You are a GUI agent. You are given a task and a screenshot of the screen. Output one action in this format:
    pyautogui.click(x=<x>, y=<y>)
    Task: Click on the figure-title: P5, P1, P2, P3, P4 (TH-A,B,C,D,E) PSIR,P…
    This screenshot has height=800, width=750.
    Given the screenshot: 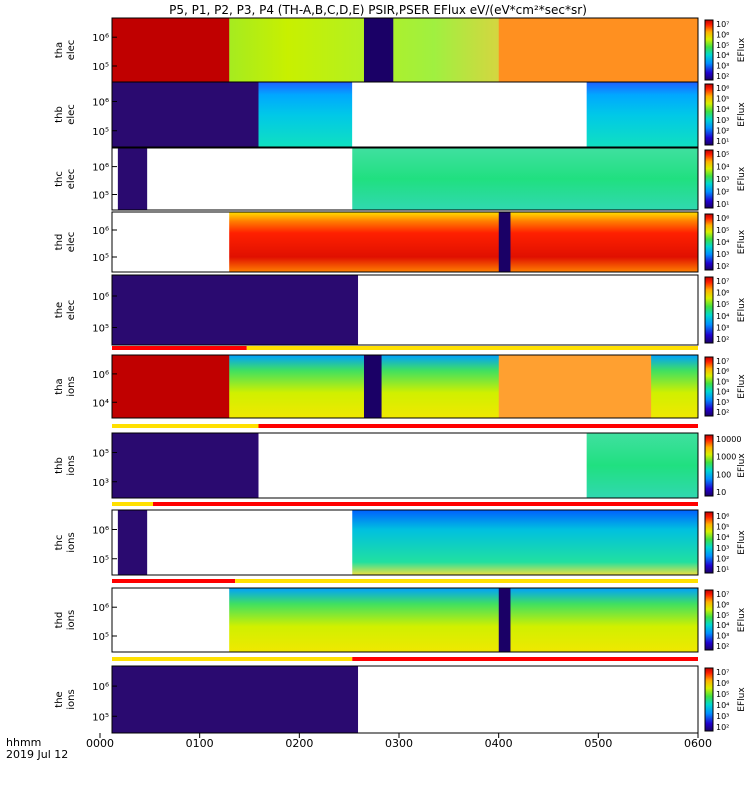 What is the action you would take?
    pyautogui.click(x=378, y=10)
    